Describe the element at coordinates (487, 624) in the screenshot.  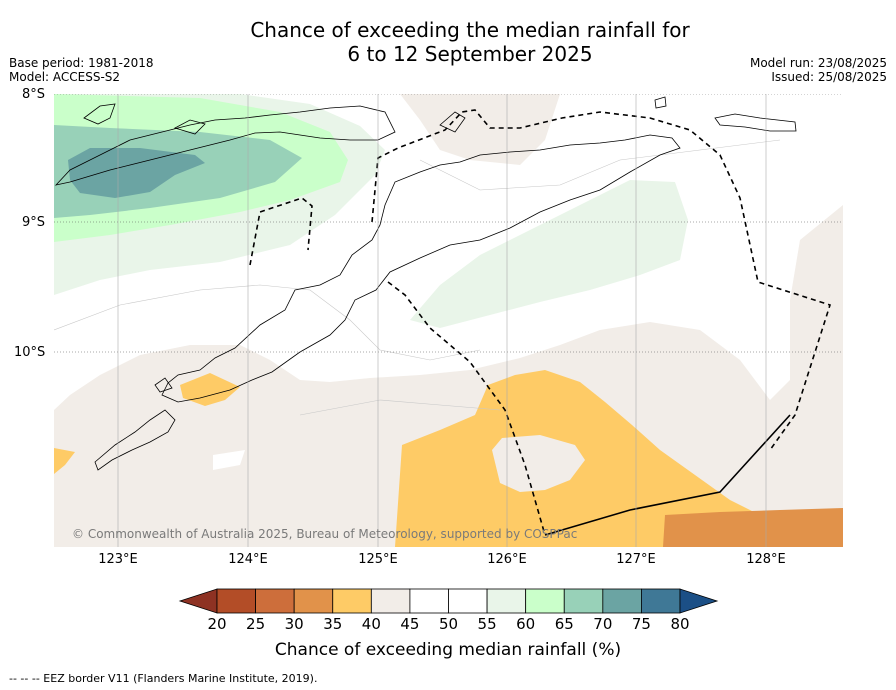
I see `colorbar-tick-label: 55` at that location.